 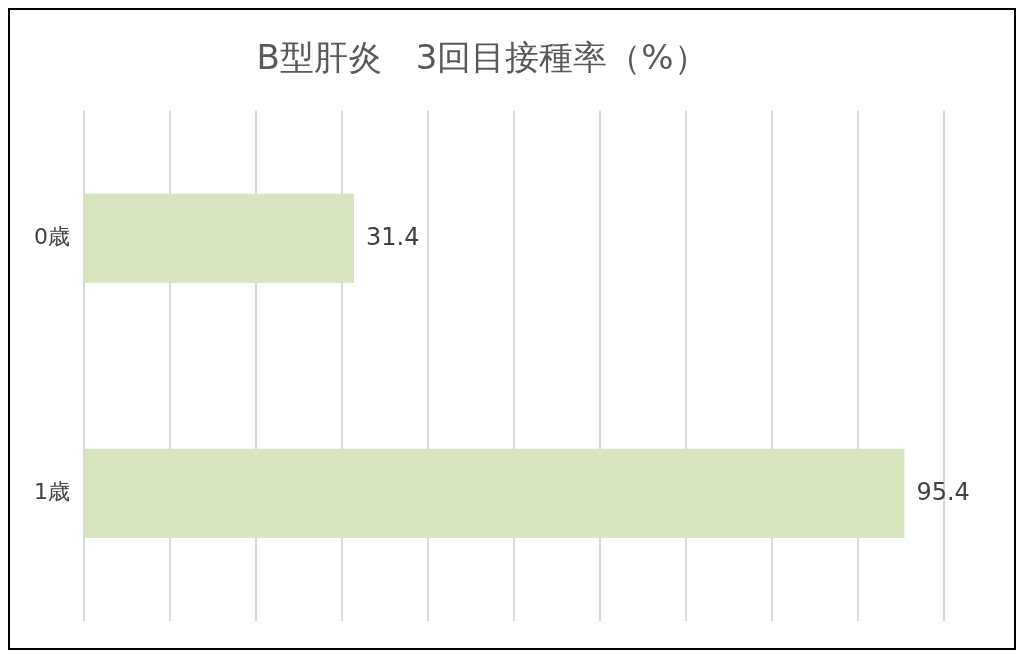 I want to click on y-tick-label: 1歳, so click(x=52, y=492).